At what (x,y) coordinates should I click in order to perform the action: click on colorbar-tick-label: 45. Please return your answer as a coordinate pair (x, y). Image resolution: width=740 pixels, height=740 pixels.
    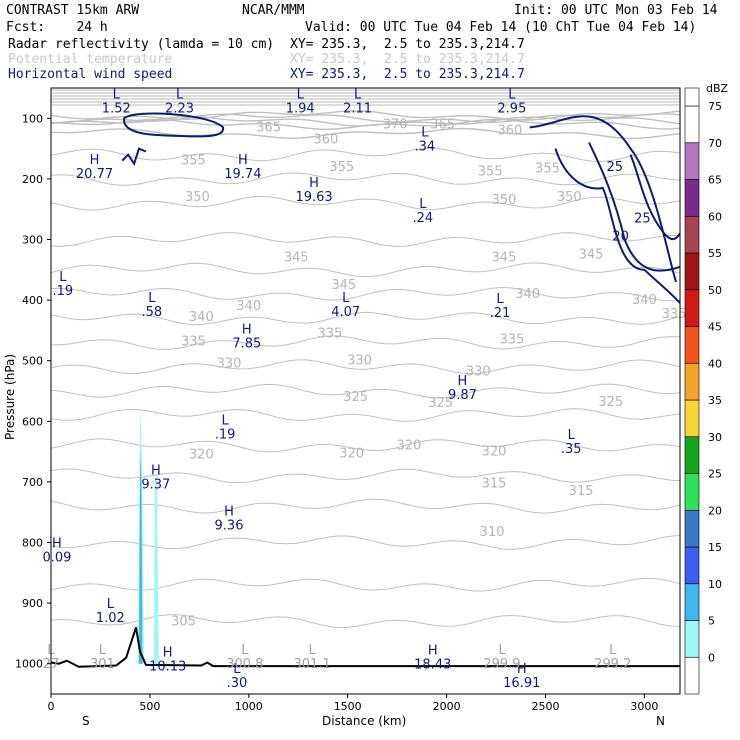
    Looking at the image, I should click on (715, 327).